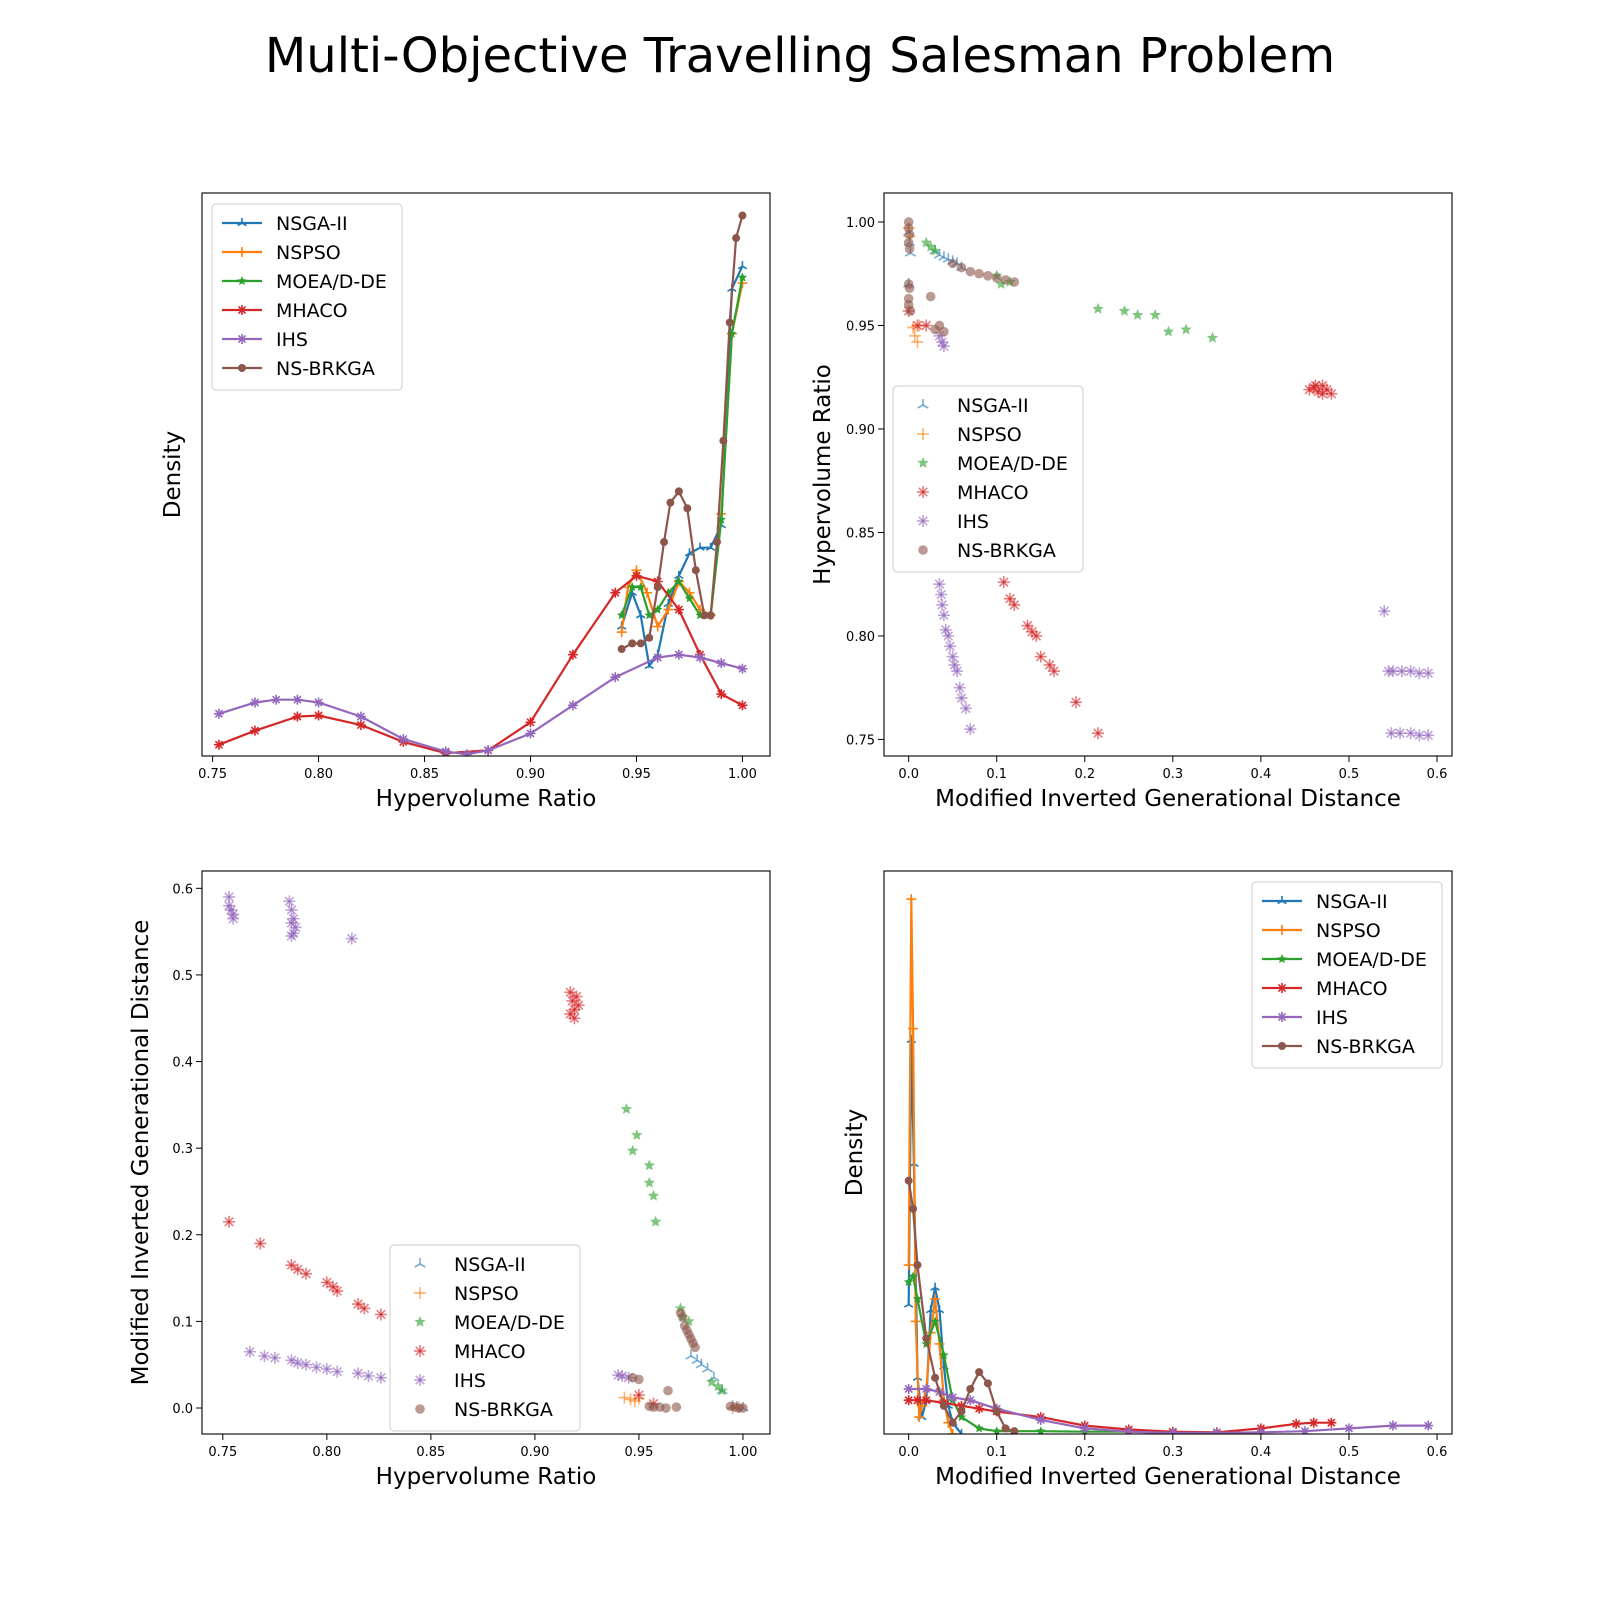 The image size is (1600, 1600). I want to click on x-tick-label: 0.85, so click(424, 774).